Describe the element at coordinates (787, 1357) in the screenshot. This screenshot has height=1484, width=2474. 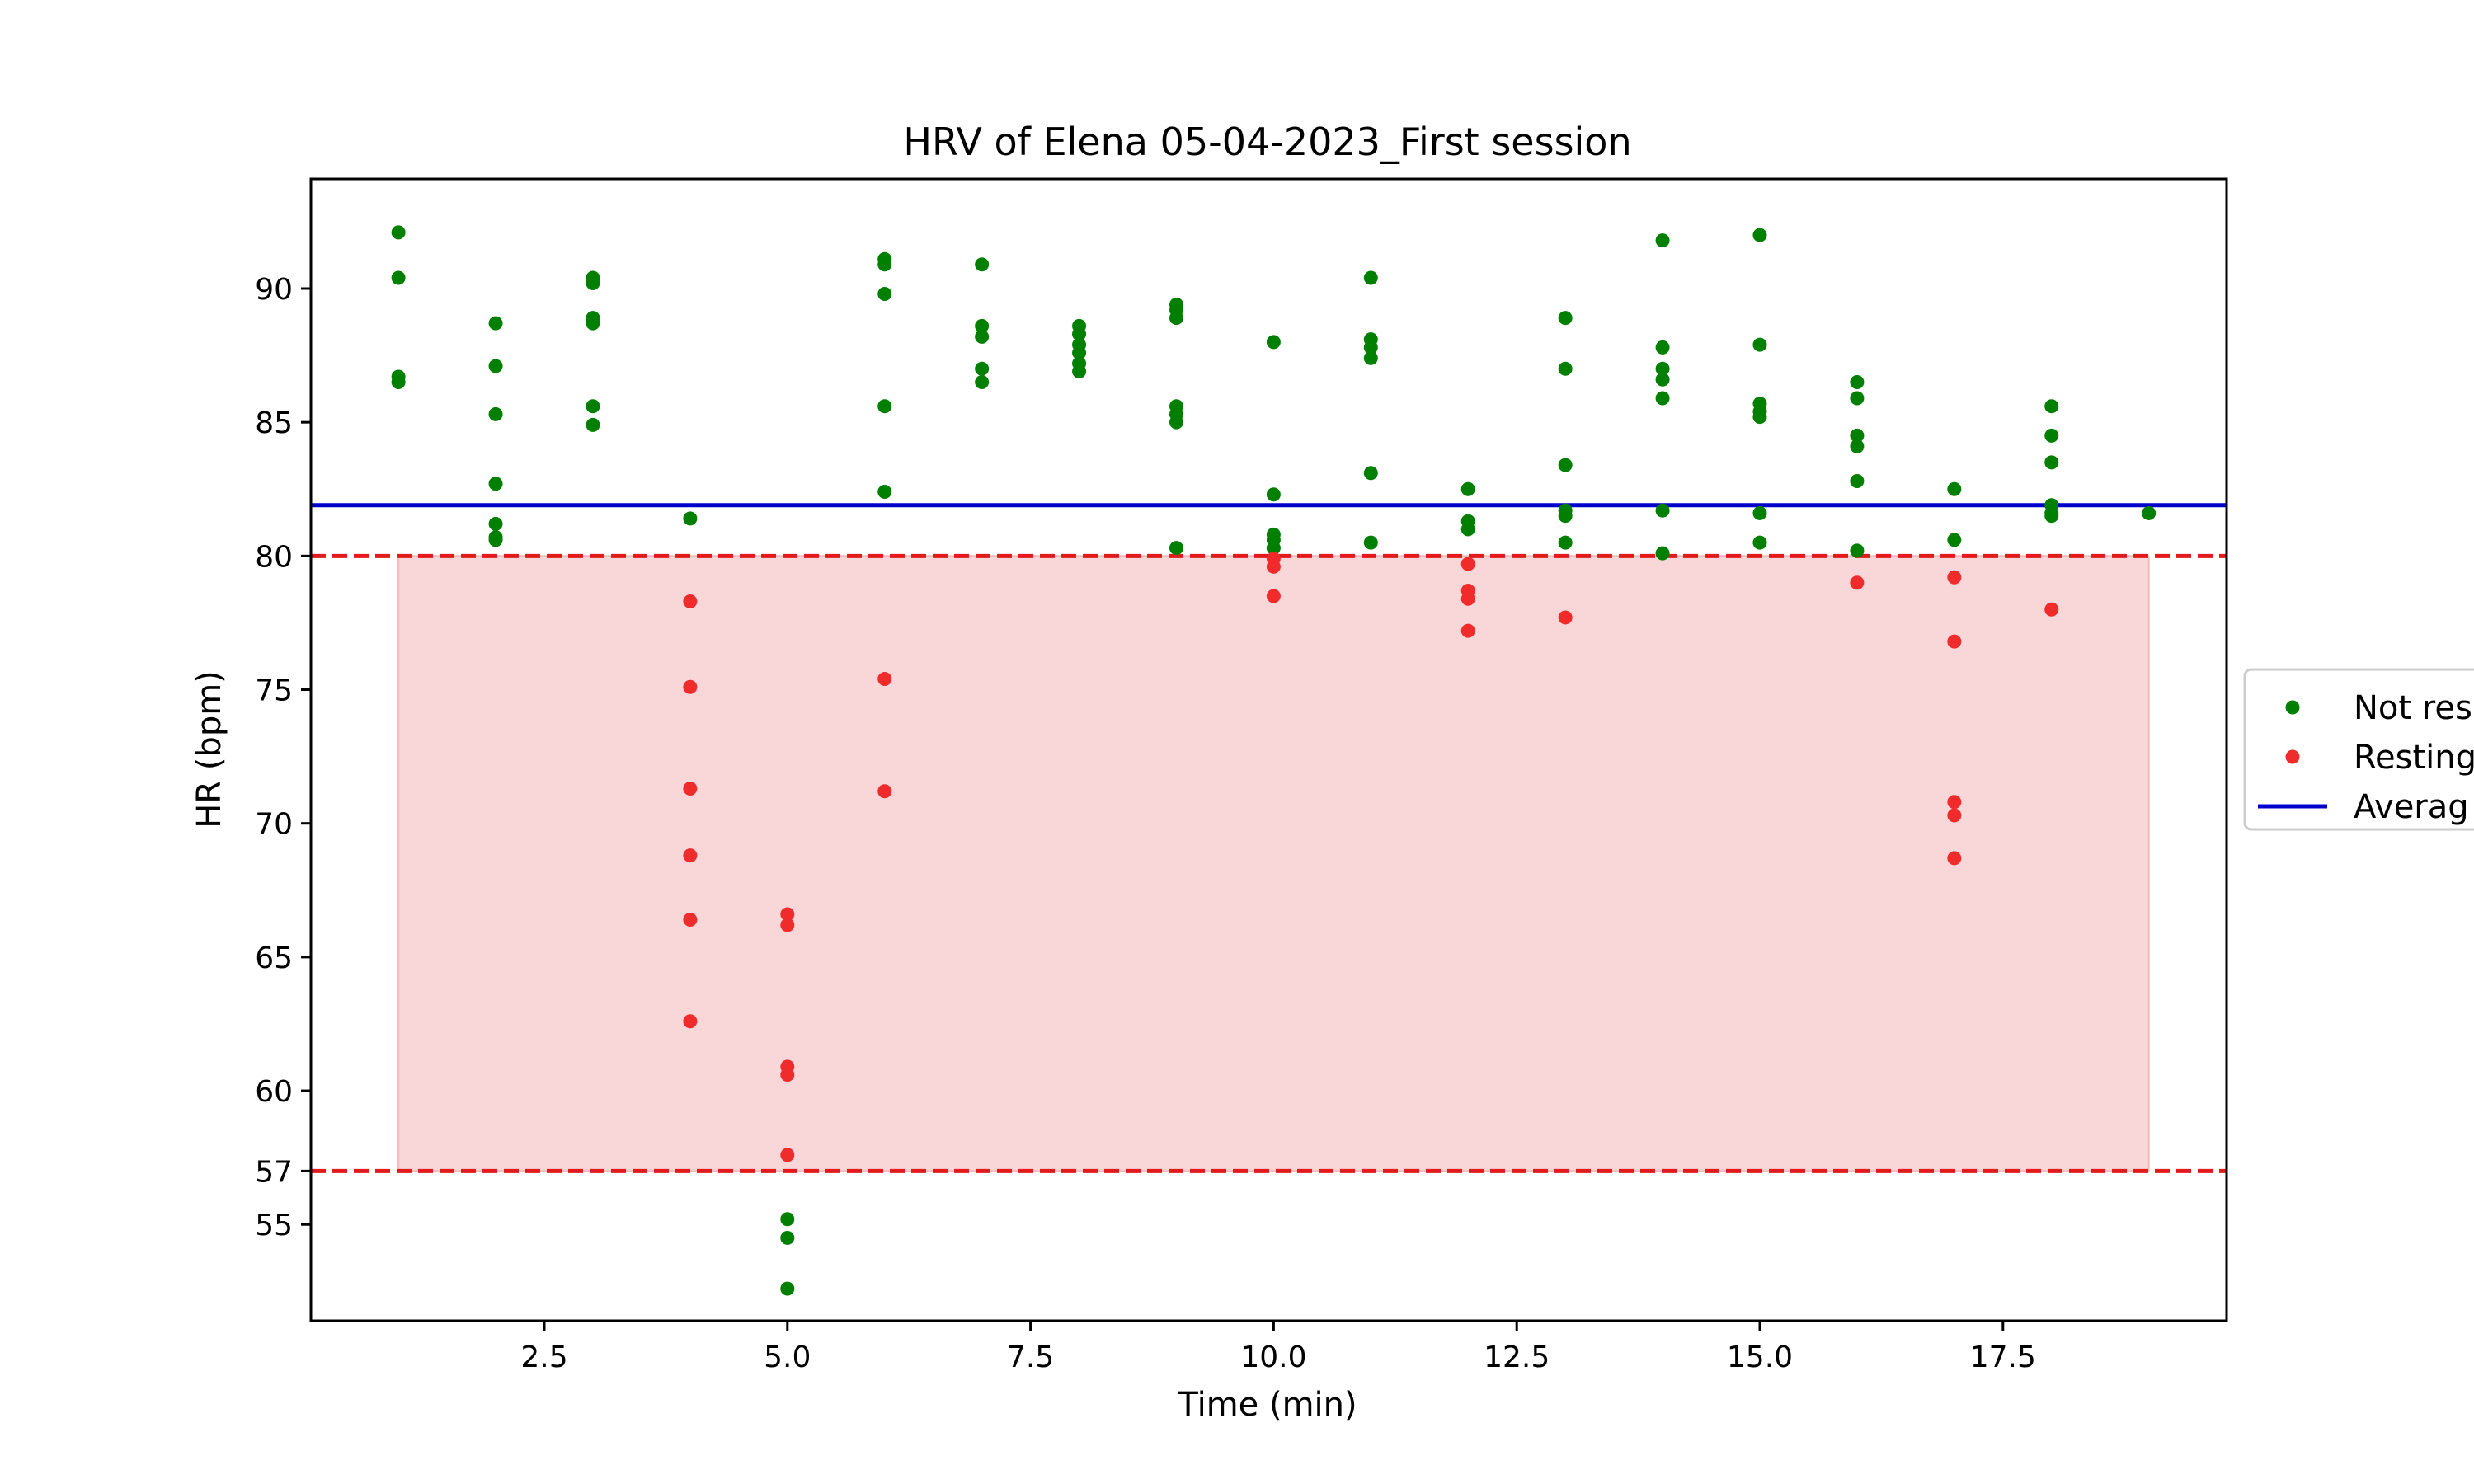
I see `x-tick-label: 5.0` at that location.